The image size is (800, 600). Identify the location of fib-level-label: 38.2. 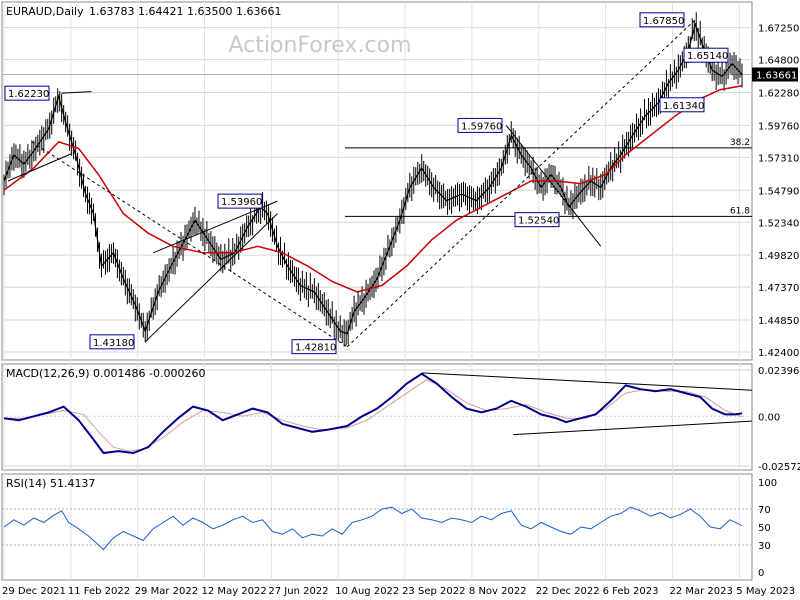
(740, 143).